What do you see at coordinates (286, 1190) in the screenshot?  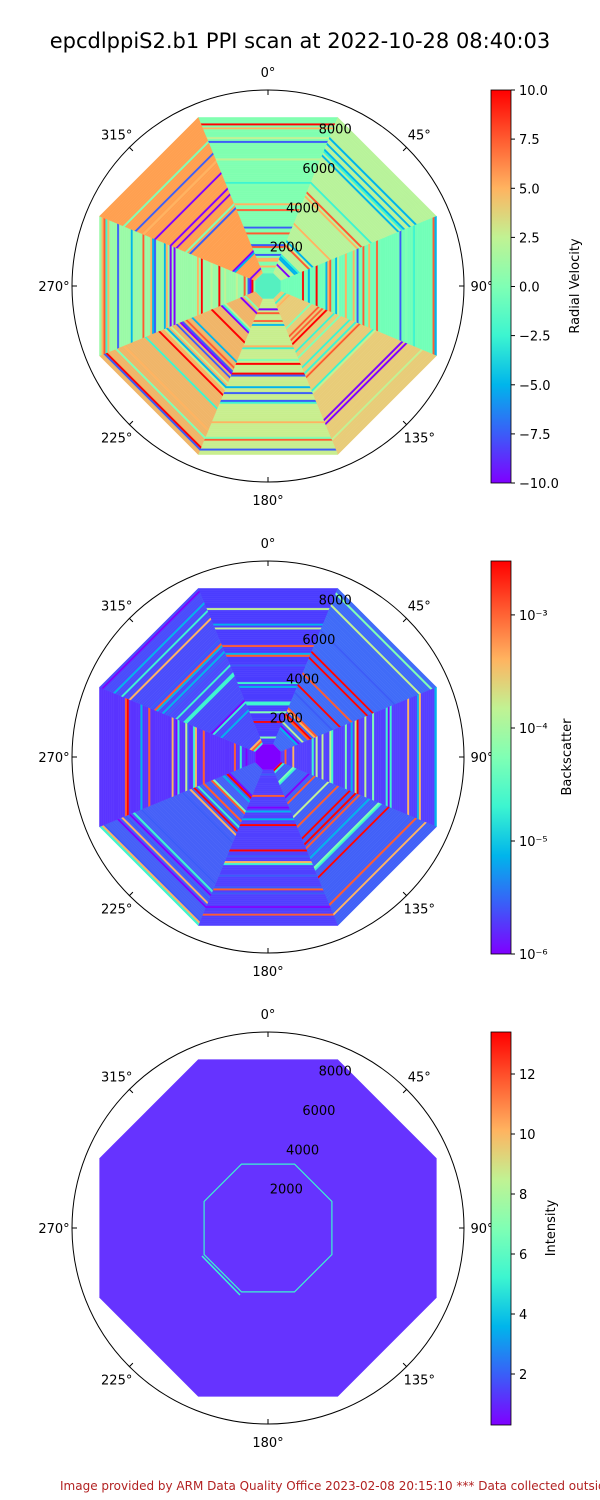 I see `range-tick-label: 2000` at bounding box center [286, 1190].